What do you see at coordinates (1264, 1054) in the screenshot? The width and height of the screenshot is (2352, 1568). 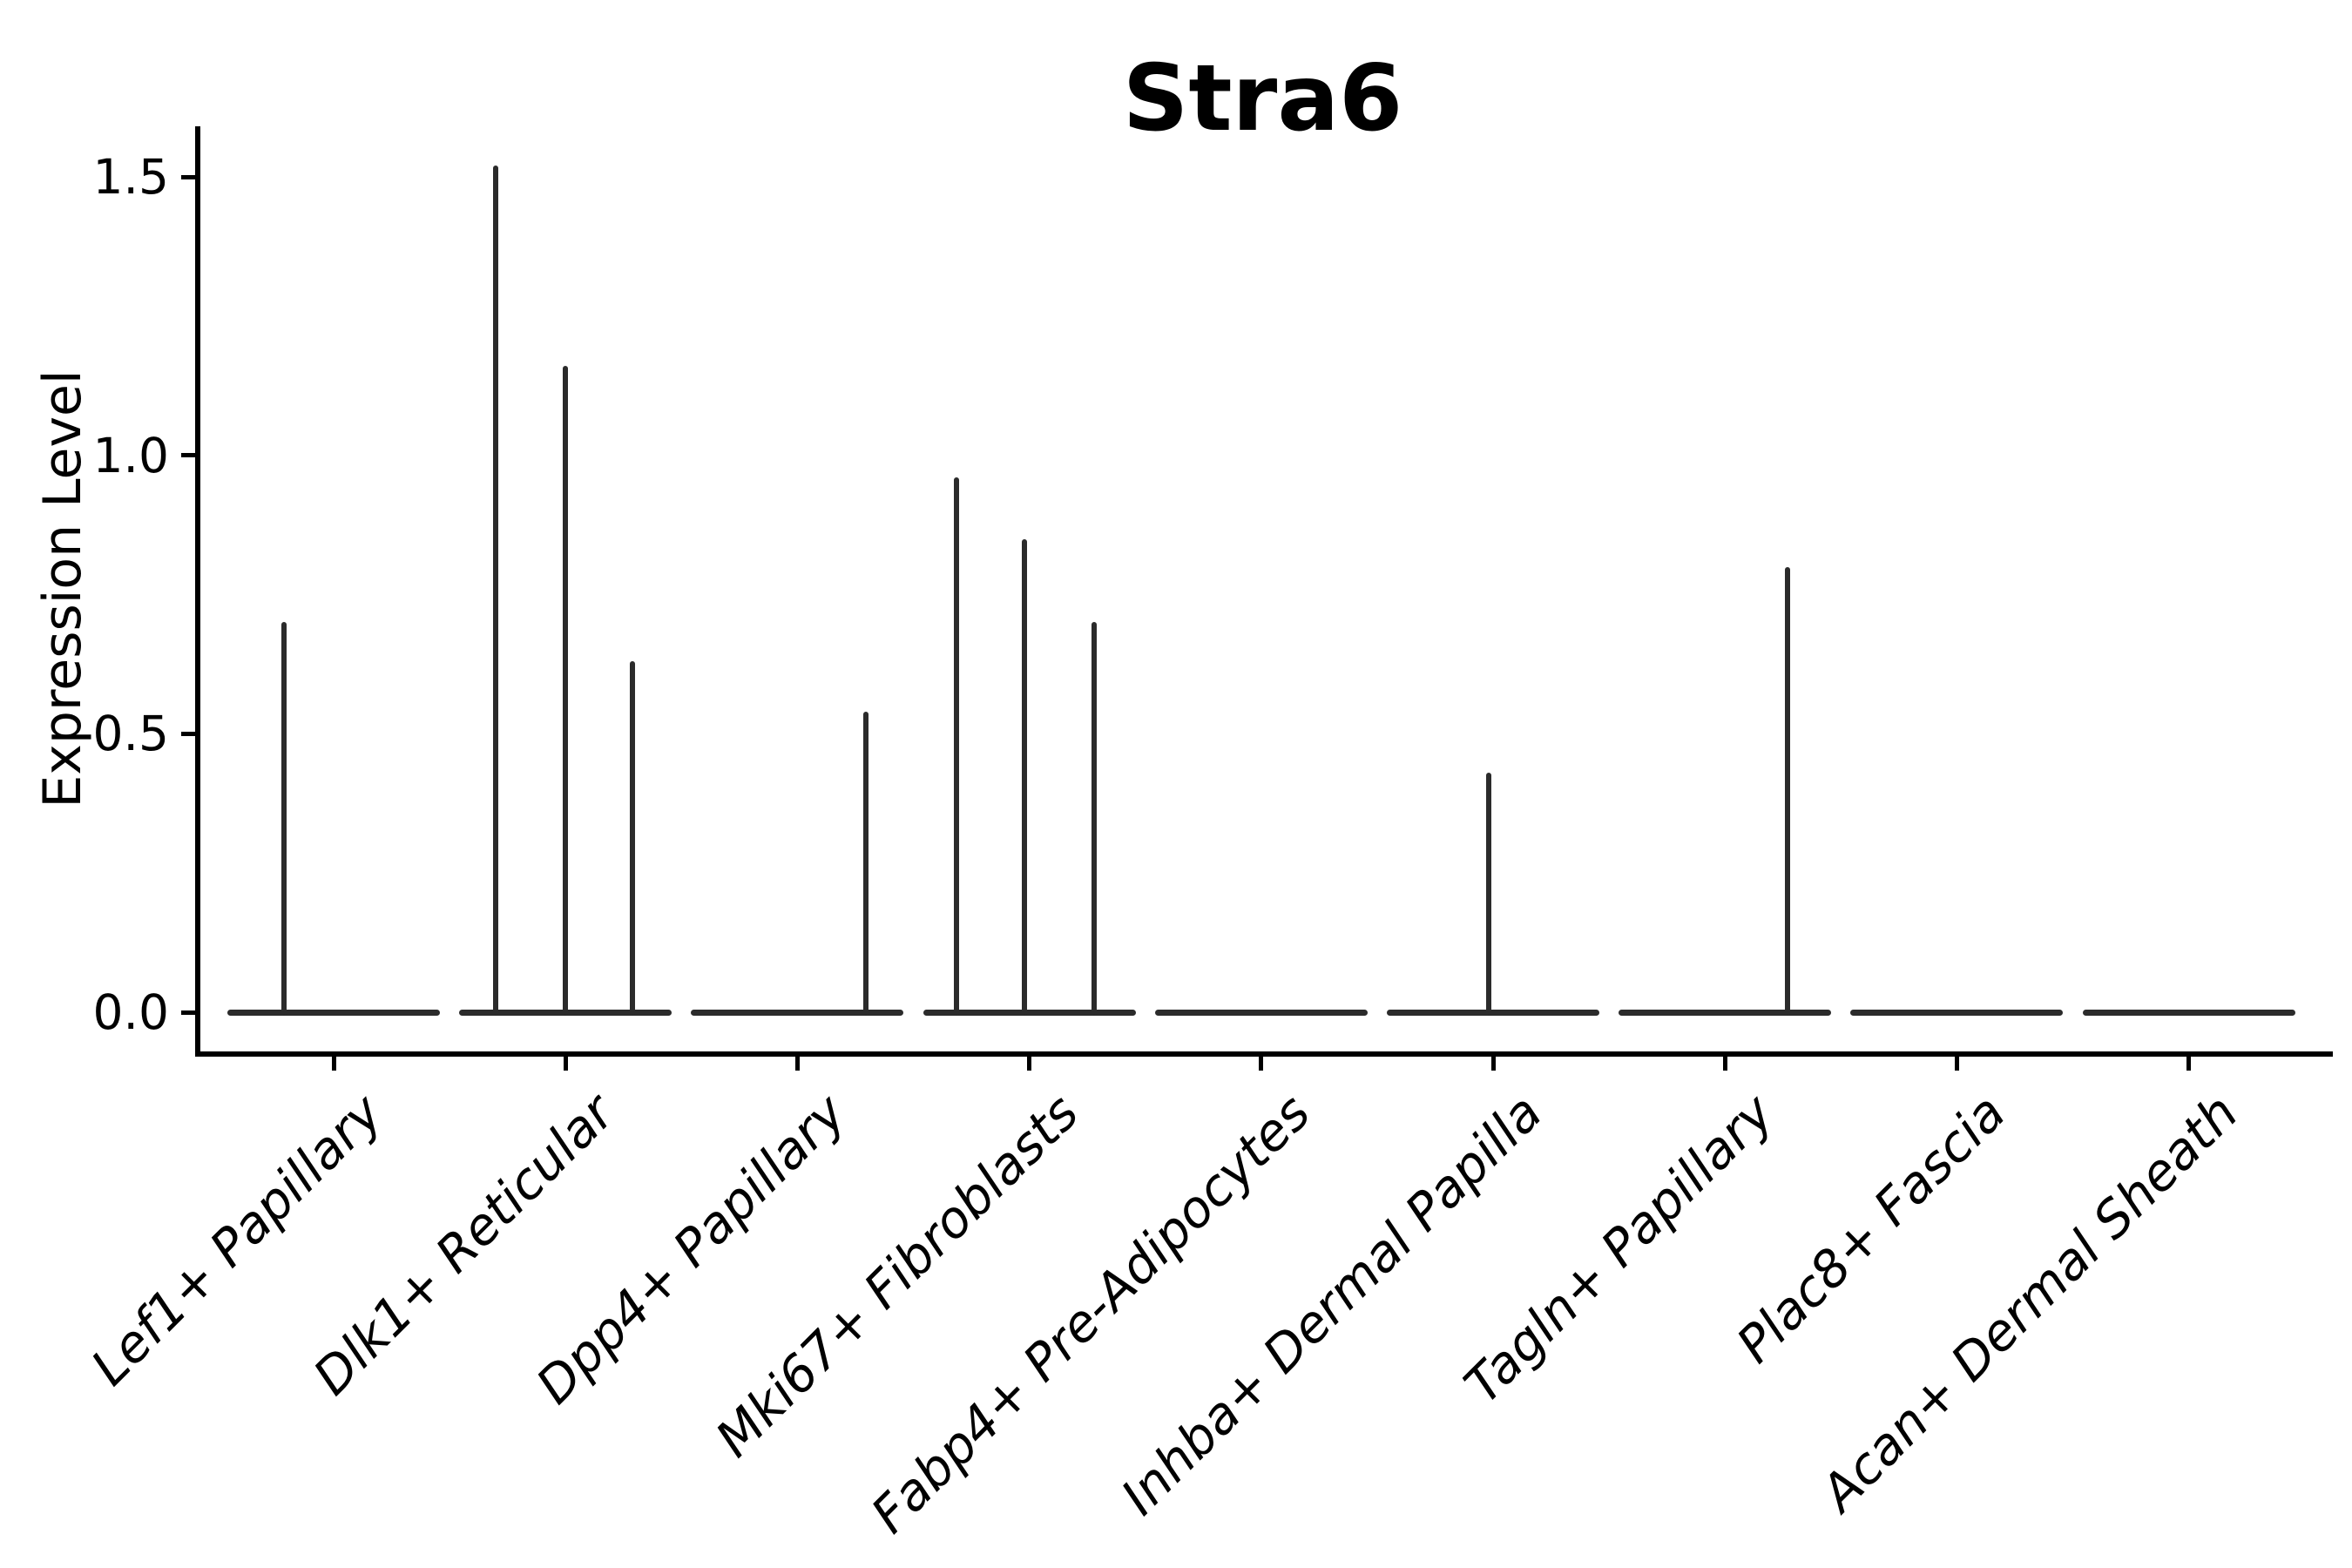 I see `x-axis-spine` at bounding box center [1264, 1054].